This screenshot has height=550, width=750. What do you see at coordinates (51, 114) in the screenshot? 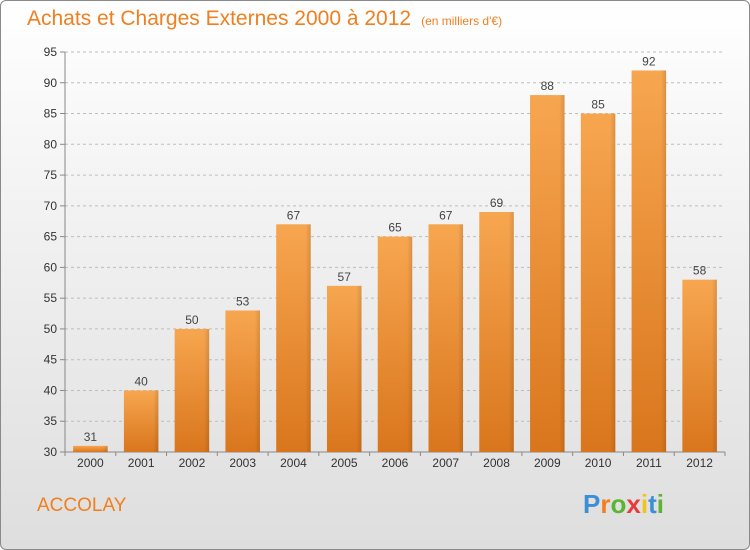
I see `y-tick-label: 85` at bounding box center [51, 114].